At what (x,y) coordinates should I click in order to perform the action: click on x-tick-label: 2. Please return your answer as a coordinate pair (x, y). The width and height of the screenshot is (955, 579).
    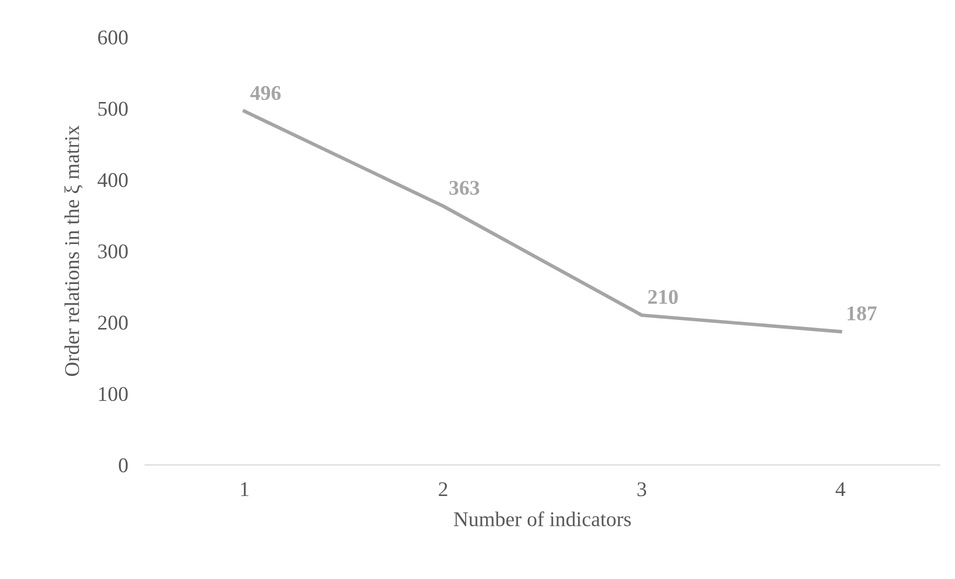
    Looking at the image, I should click on (443, 489).